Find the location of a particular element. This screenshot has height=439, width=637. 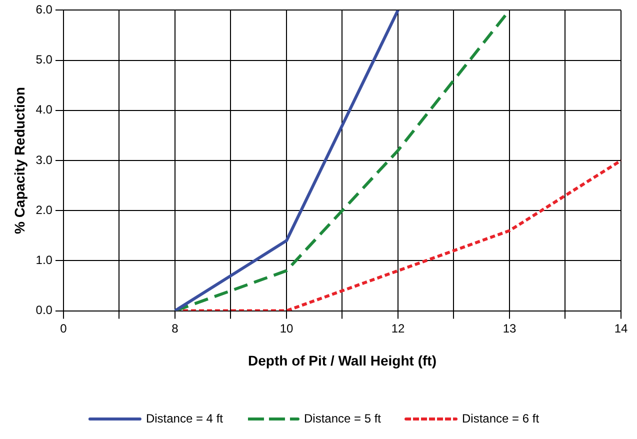

x-tick-label: 12 is located at coordinates (398, 328).